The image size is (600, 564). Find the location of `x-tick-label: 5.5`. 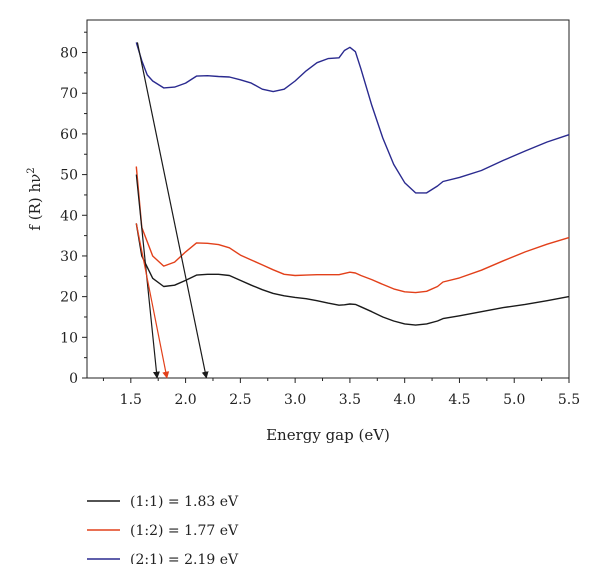

x-tick-label: 5.5 is located at coordinates (569, 400).